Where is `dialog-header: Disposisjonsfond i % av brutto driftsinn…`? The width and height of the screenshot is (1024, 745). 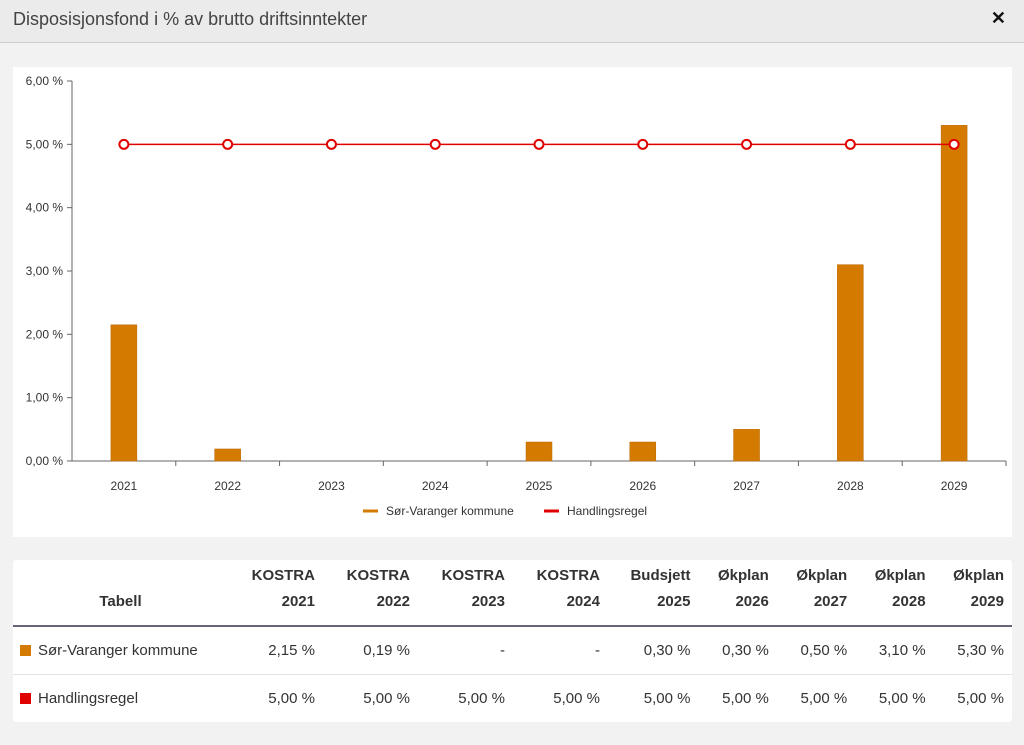 dialog-header: Disposisjonsfond i % av brutto driftsinn… is located at coordinates (512, 21).